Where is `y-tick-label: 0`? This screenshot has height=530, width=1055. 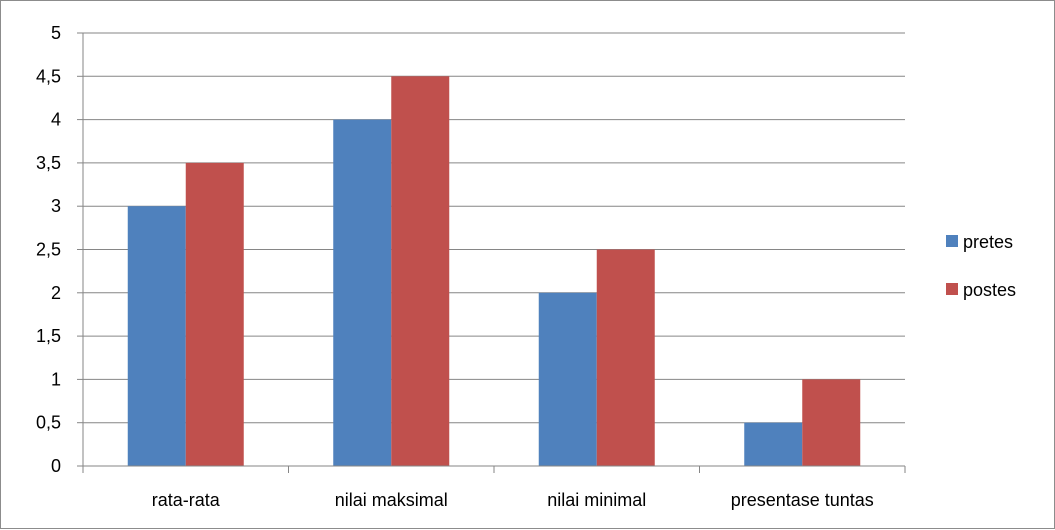 y-tick-label: 0 is located at coordinates (56, 466).